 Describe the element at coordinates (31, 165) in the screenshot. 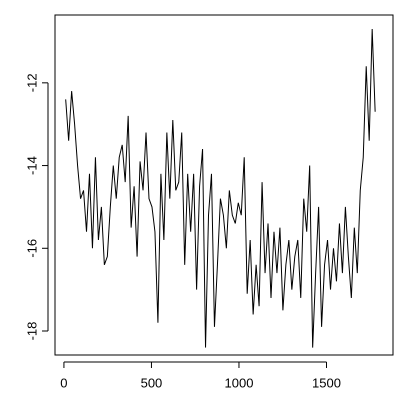

I see `y-tick-label: -14` at that location.